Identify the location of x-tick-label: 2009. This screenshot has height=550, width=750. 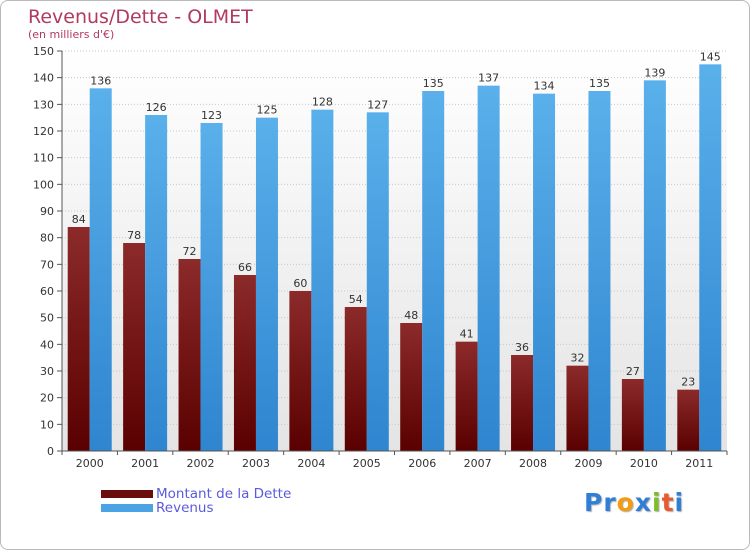
(588, 463).